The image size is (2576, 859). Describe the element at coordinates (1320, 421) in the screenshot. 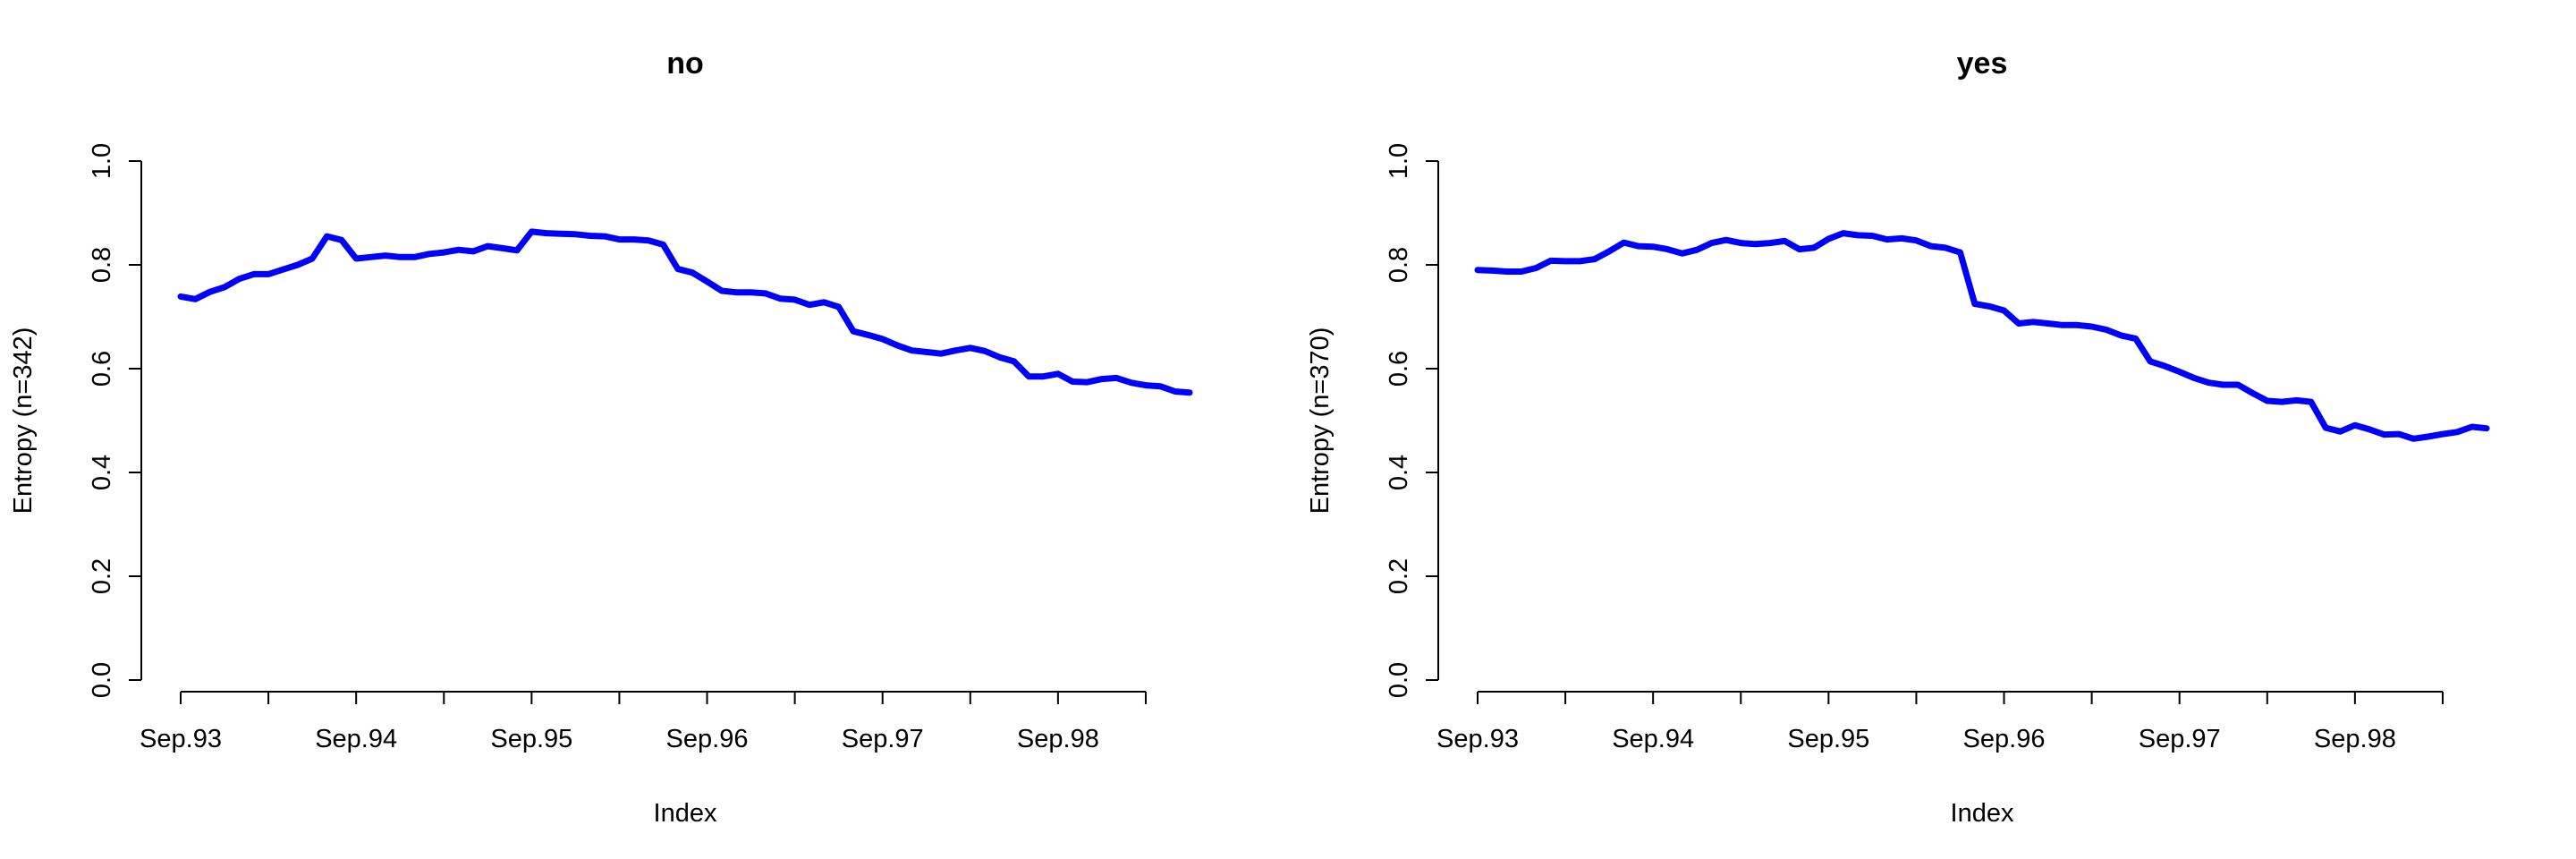

I see `y-axis-label: Entropy (n=370)` at that location.